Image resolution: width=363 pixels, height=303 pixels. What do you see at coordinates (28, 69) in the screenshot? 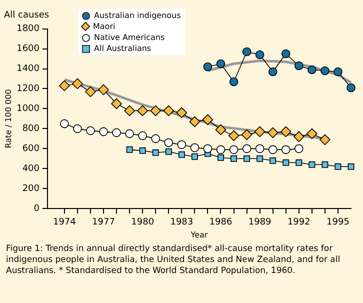
I see `y-tick-label: 1400` at bounding box center [28, 69].